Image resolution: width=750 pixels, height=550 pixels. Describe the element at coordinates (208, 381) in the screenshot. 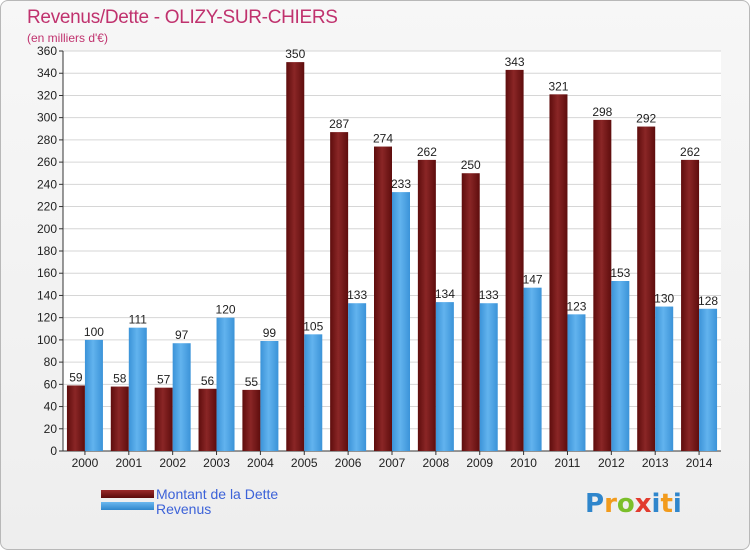

I see `data-label-dette: 56` at that location.